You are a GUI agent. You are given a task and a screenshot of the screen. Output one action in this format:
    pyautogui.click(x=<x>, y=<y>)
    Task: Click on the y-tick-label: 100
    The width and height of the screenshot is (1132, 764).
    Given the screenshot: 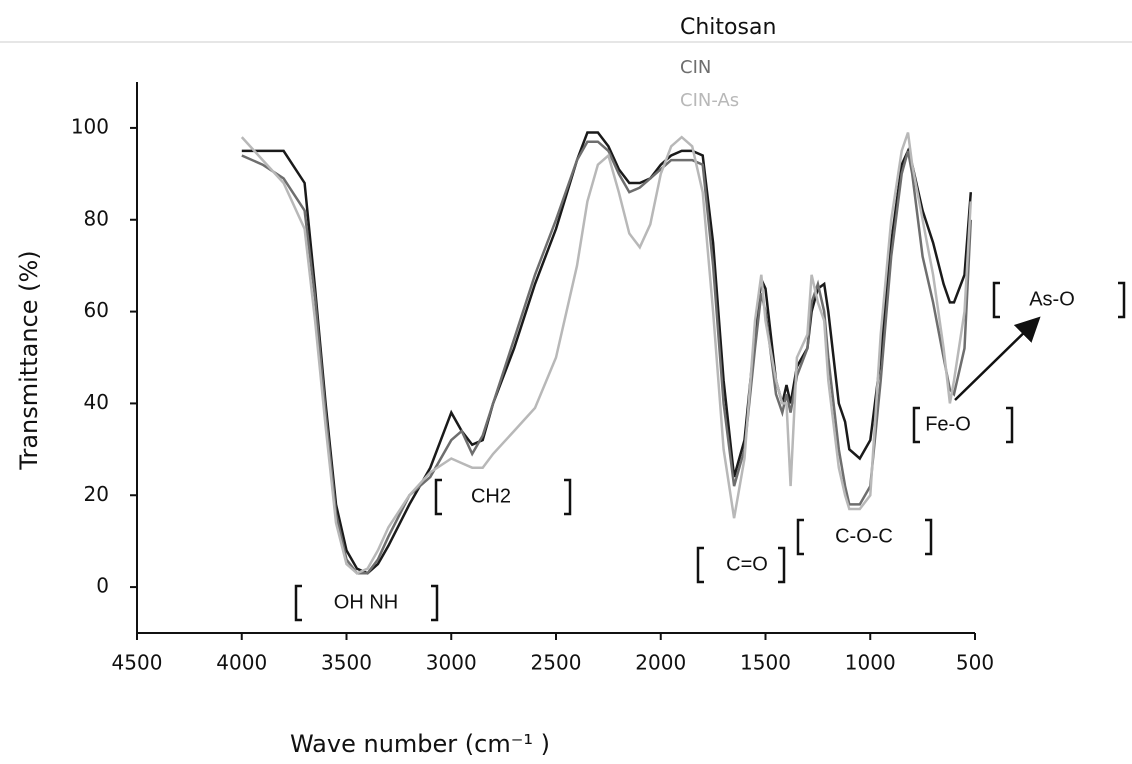 What is the action you would take?
    pyautogui.click(x=90, y=126)
    